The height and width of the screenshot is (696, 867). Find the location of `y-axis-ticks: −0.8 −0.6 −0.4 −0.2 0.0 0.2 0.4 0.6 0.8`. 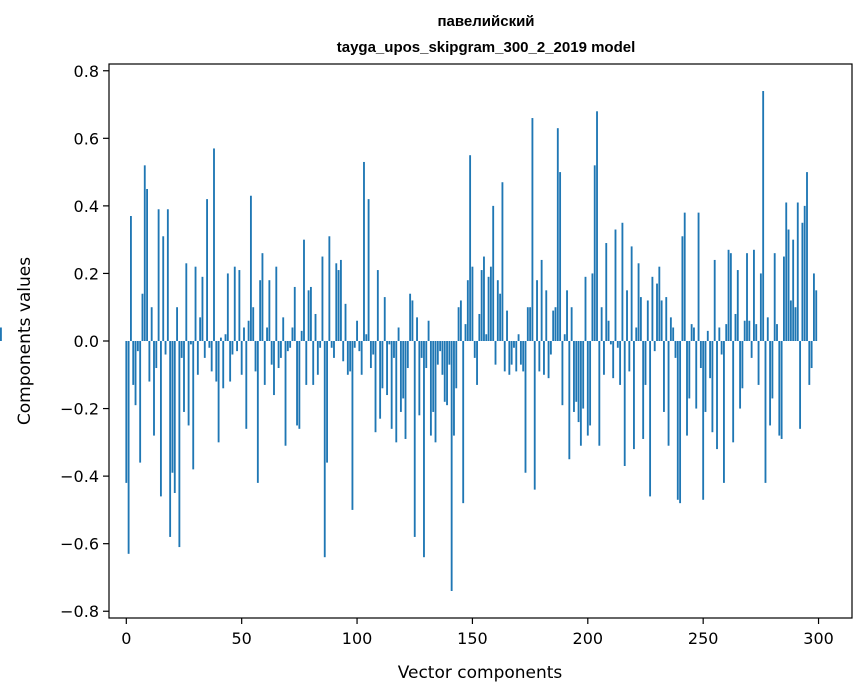

y-axis-ticks: −0.8 −0.6 −0.4 −0.2 0.0 0.2 0.4 0.6 0.8 is located at coordinates (84, 341).